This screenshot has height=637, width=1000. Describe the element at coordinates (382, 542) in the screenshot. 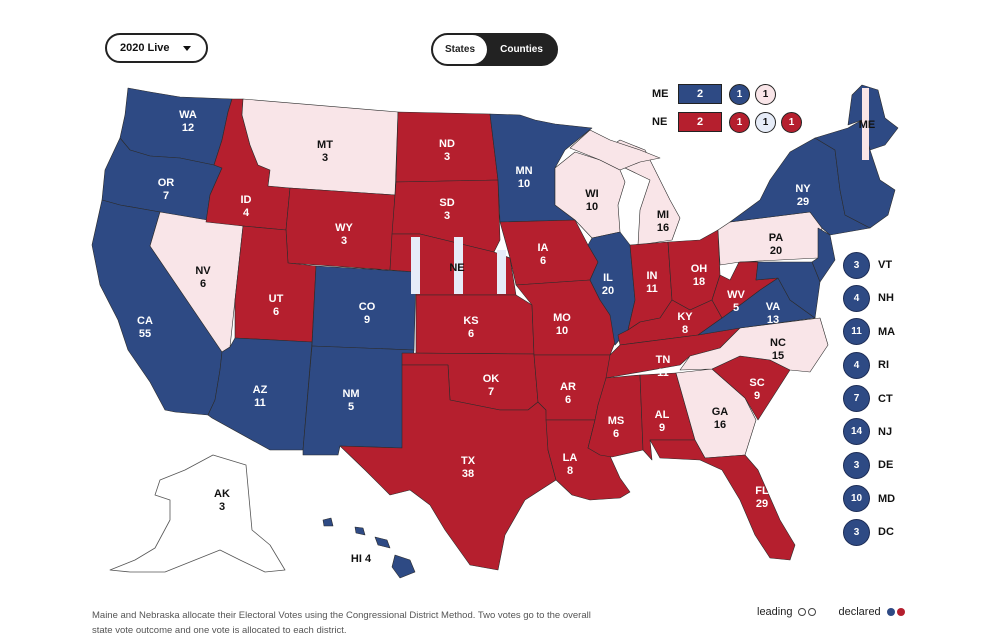

I see `state-hi-maui` at that location.